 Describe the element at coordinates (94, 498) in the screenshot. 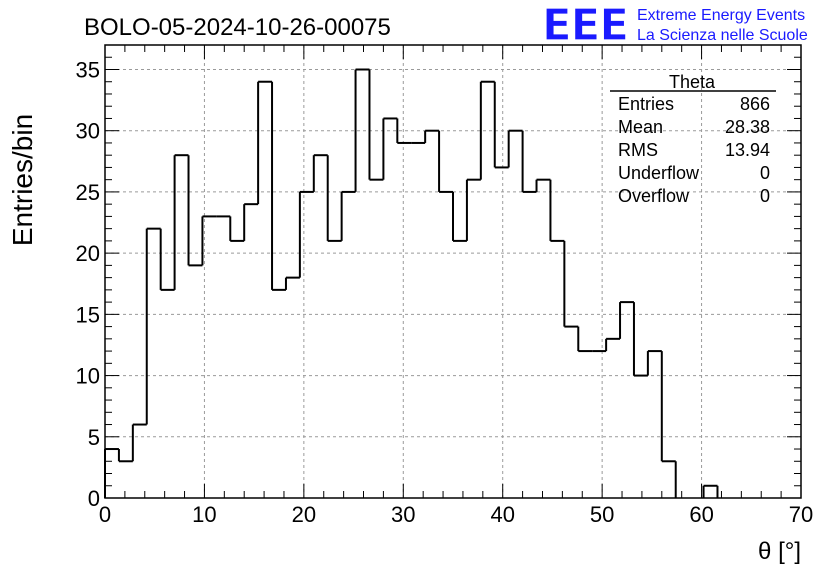

I see `y-tick-label: 0` at that location.